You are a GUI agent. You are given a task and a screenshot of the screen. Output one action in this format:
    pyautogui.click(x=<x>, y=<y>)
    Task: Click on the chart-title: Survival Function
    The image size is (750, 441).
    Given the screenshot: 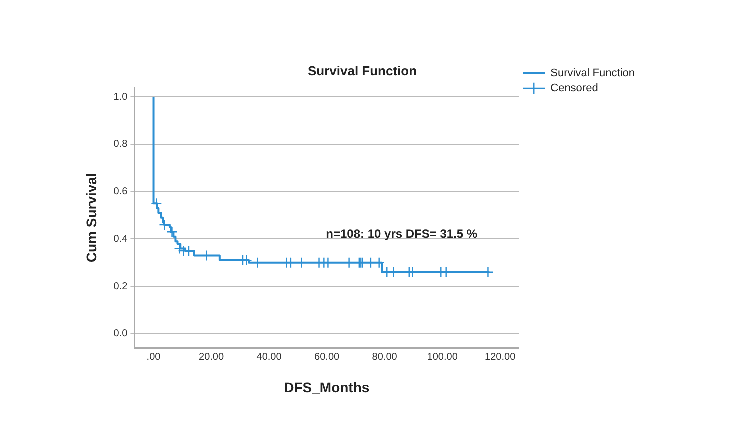 What is the action you would take?
    pyautogui.click(x=363, y=70)
    